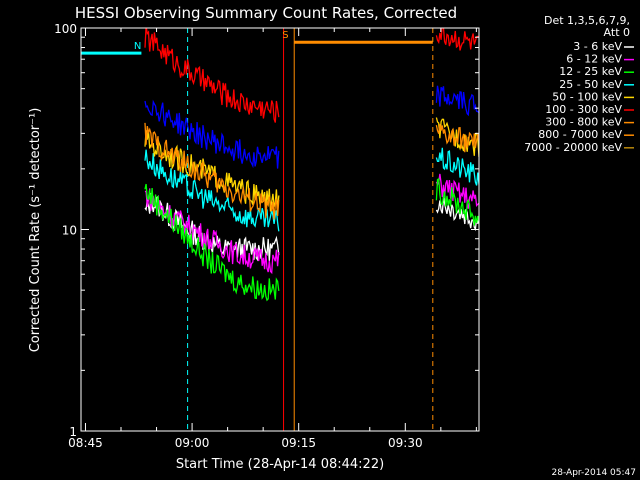 This screenshot has width=640, height=480. I want to click on x-tick-label-3: 09:30, so click(405, 443).